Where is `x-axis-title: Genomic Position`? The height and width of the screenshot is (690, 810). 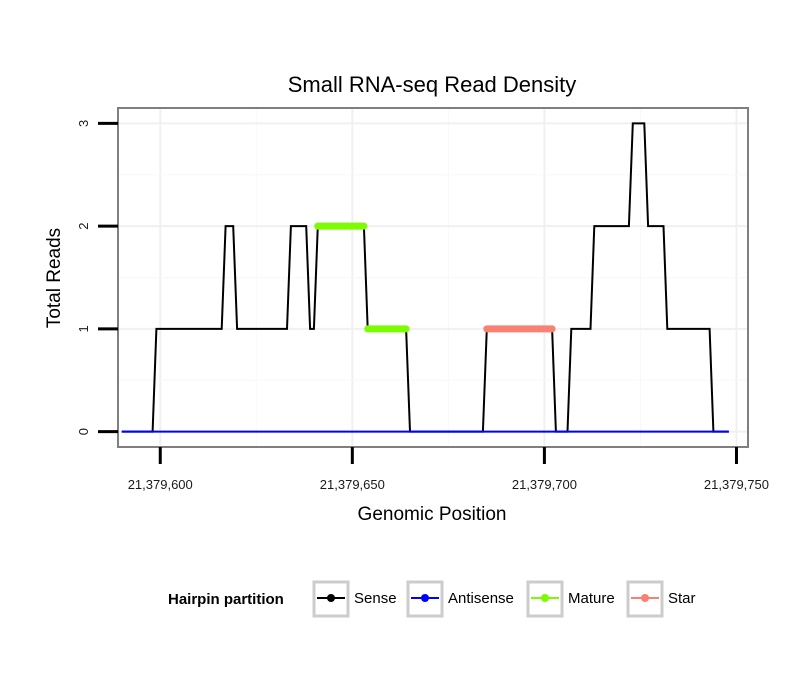
x-axis-title: Genomic Position is located at coordinates (432, 514).